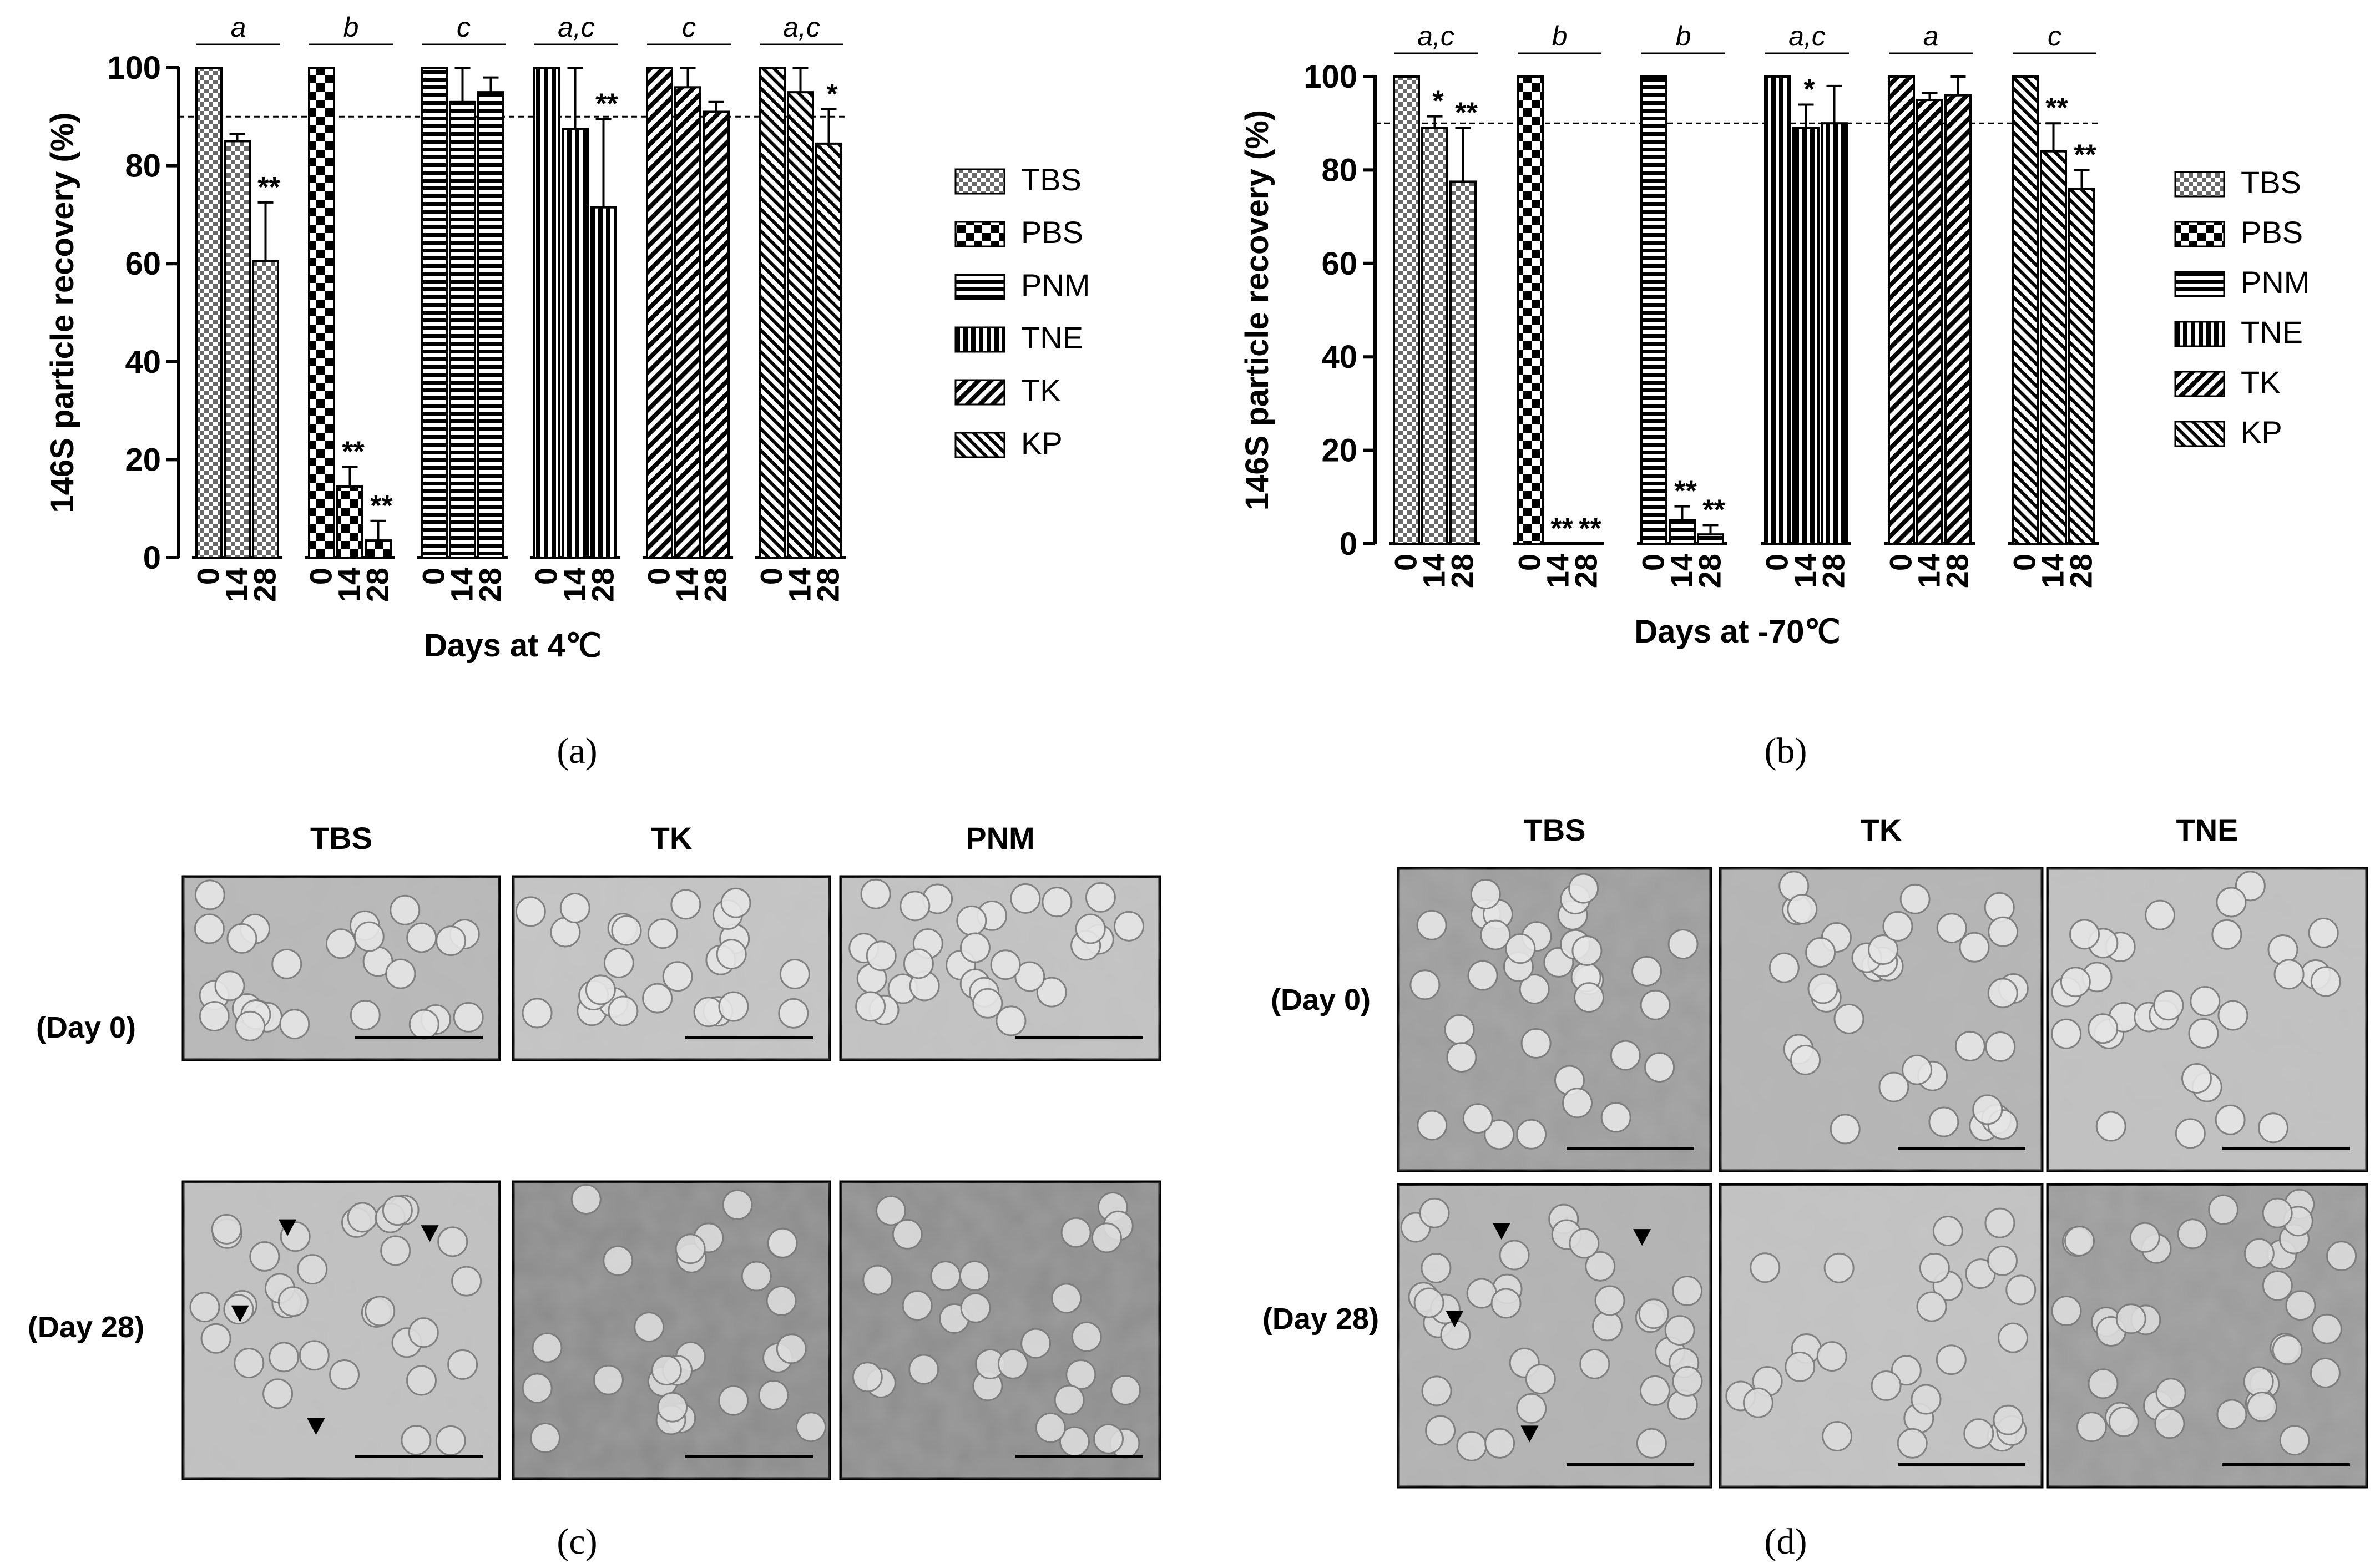  I want to click on y-axis-title: 146S particle recovery (%), so click(62, 312).